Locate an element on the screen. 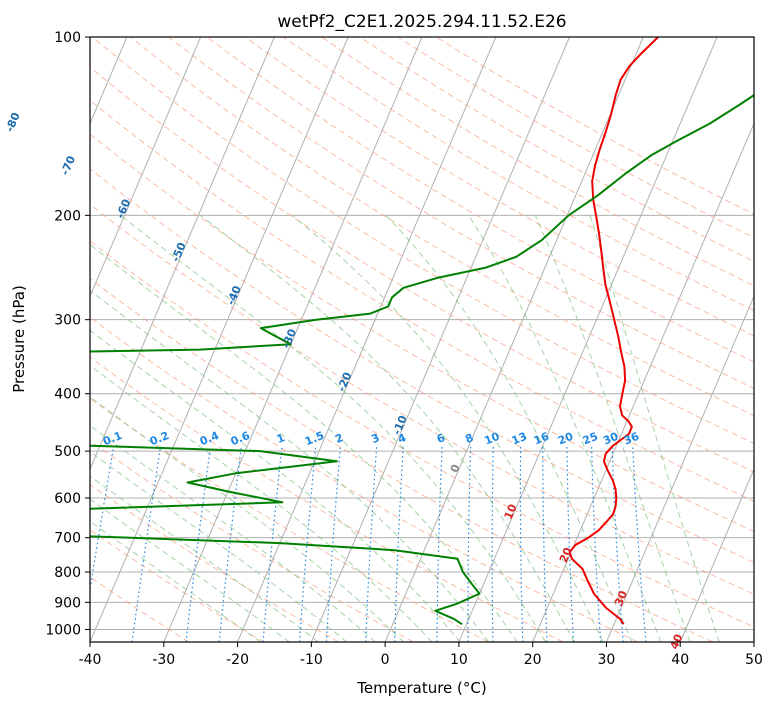  x-tick-label: -30 is located at coordinates (163, 660).